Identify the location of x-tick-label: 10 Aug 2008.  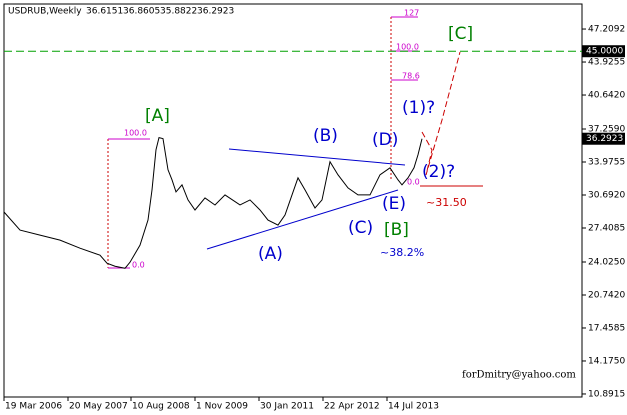
(161, 407).